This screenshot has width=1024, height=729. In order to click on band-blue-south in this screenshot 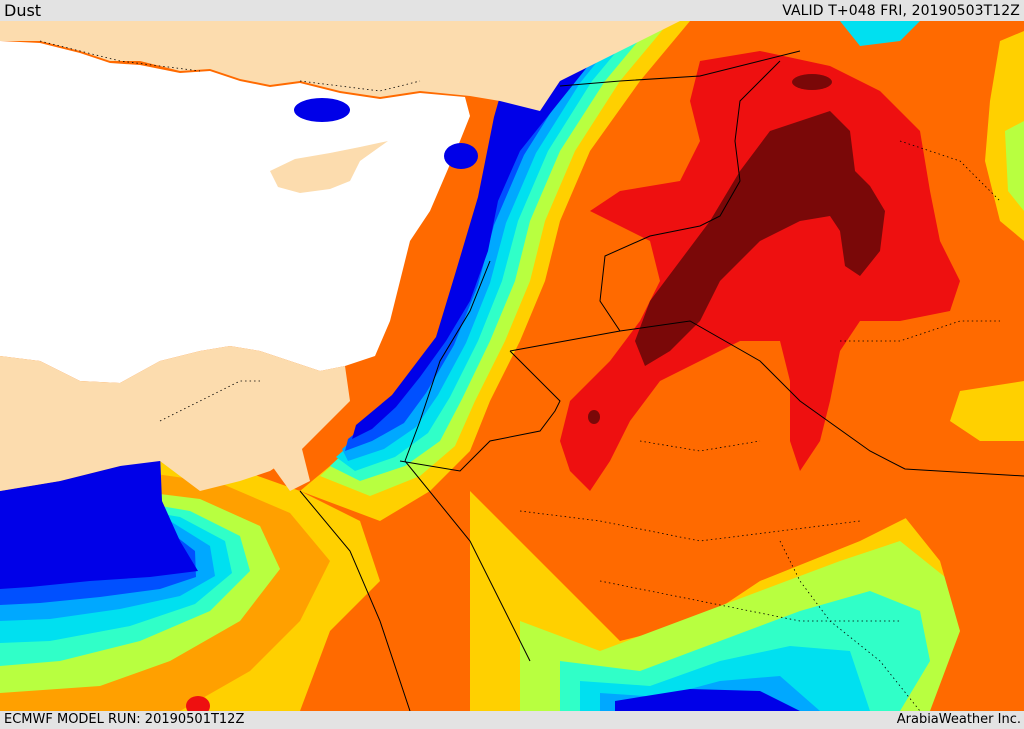, I will do `click(707, 700)`.